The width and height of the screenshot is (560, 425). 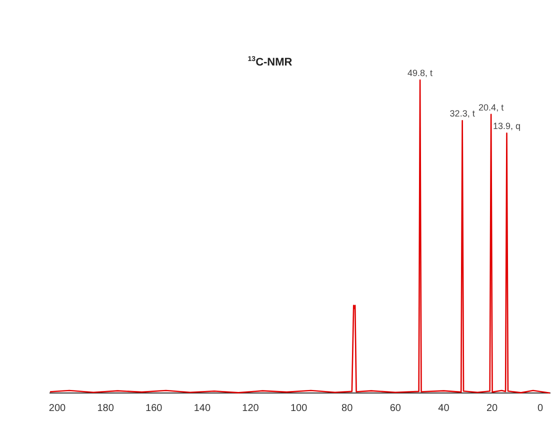 What do you see at coordinates (396, 408) in the screenshot?
I see `x-tick-label: 60` at bounding box center [396, 408].